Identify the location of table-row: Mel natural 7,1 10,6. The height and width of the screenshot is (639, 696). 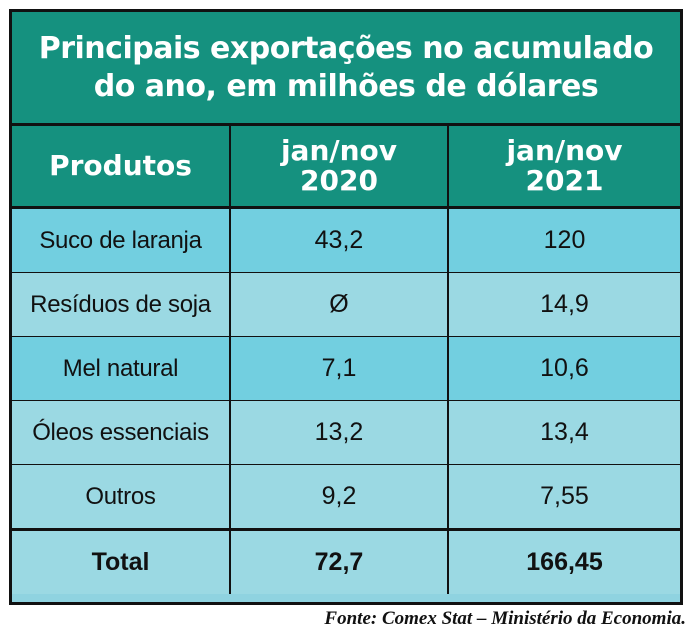
(346, 368).